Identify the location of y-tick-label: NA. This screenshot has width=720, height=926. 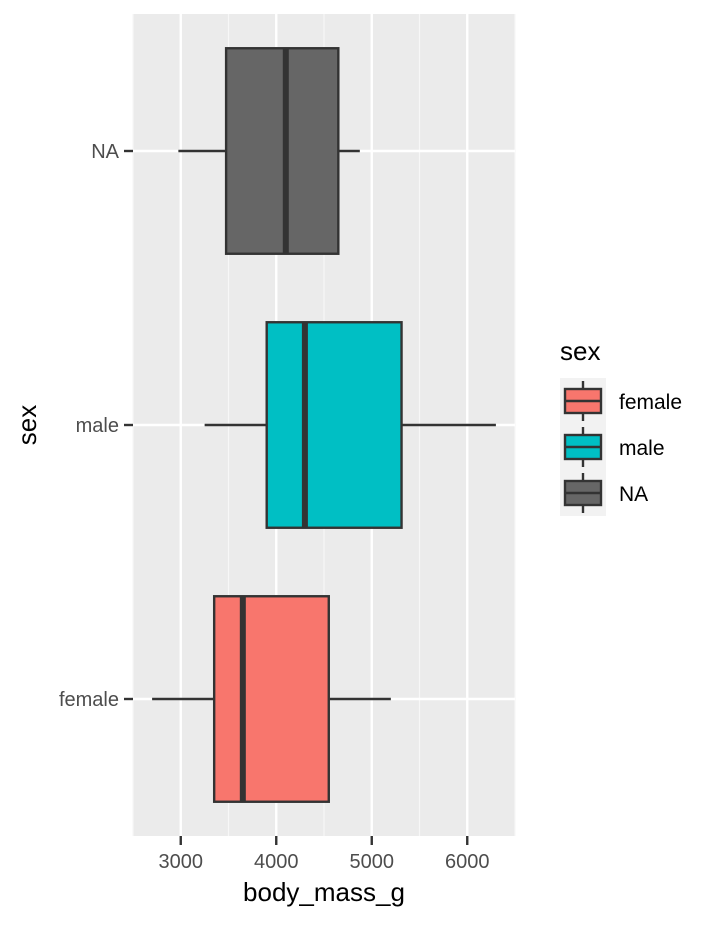
(105, 152).